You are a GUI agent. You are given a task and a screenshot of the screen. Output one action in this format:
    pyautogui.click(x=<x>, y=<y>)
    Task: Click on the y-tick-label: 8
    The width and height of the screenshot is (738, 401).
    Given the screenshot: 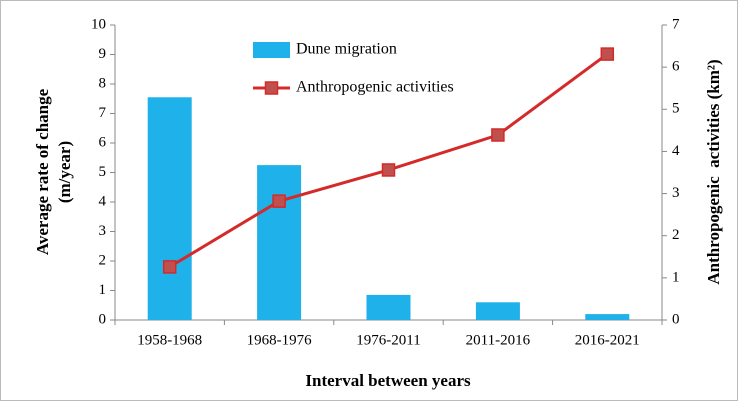 What is the action you would take?
    pyautogui.click(x=103, y=83)
    